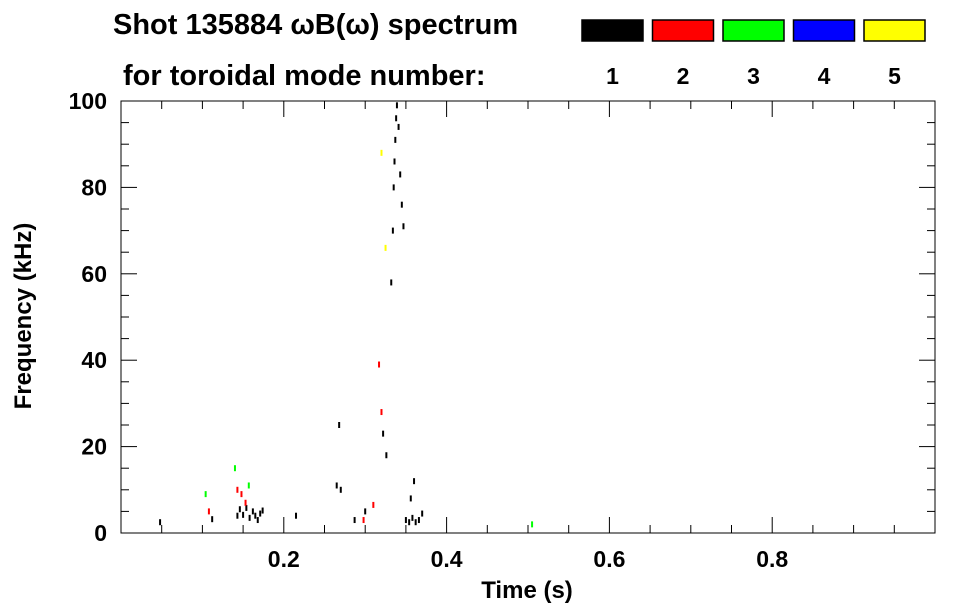 The width and height of the screenshot is (963, 615). Describe the element at coordinates (753, 54) in the screenshot. I see `legend: 1 2 3 4 5` at that location.